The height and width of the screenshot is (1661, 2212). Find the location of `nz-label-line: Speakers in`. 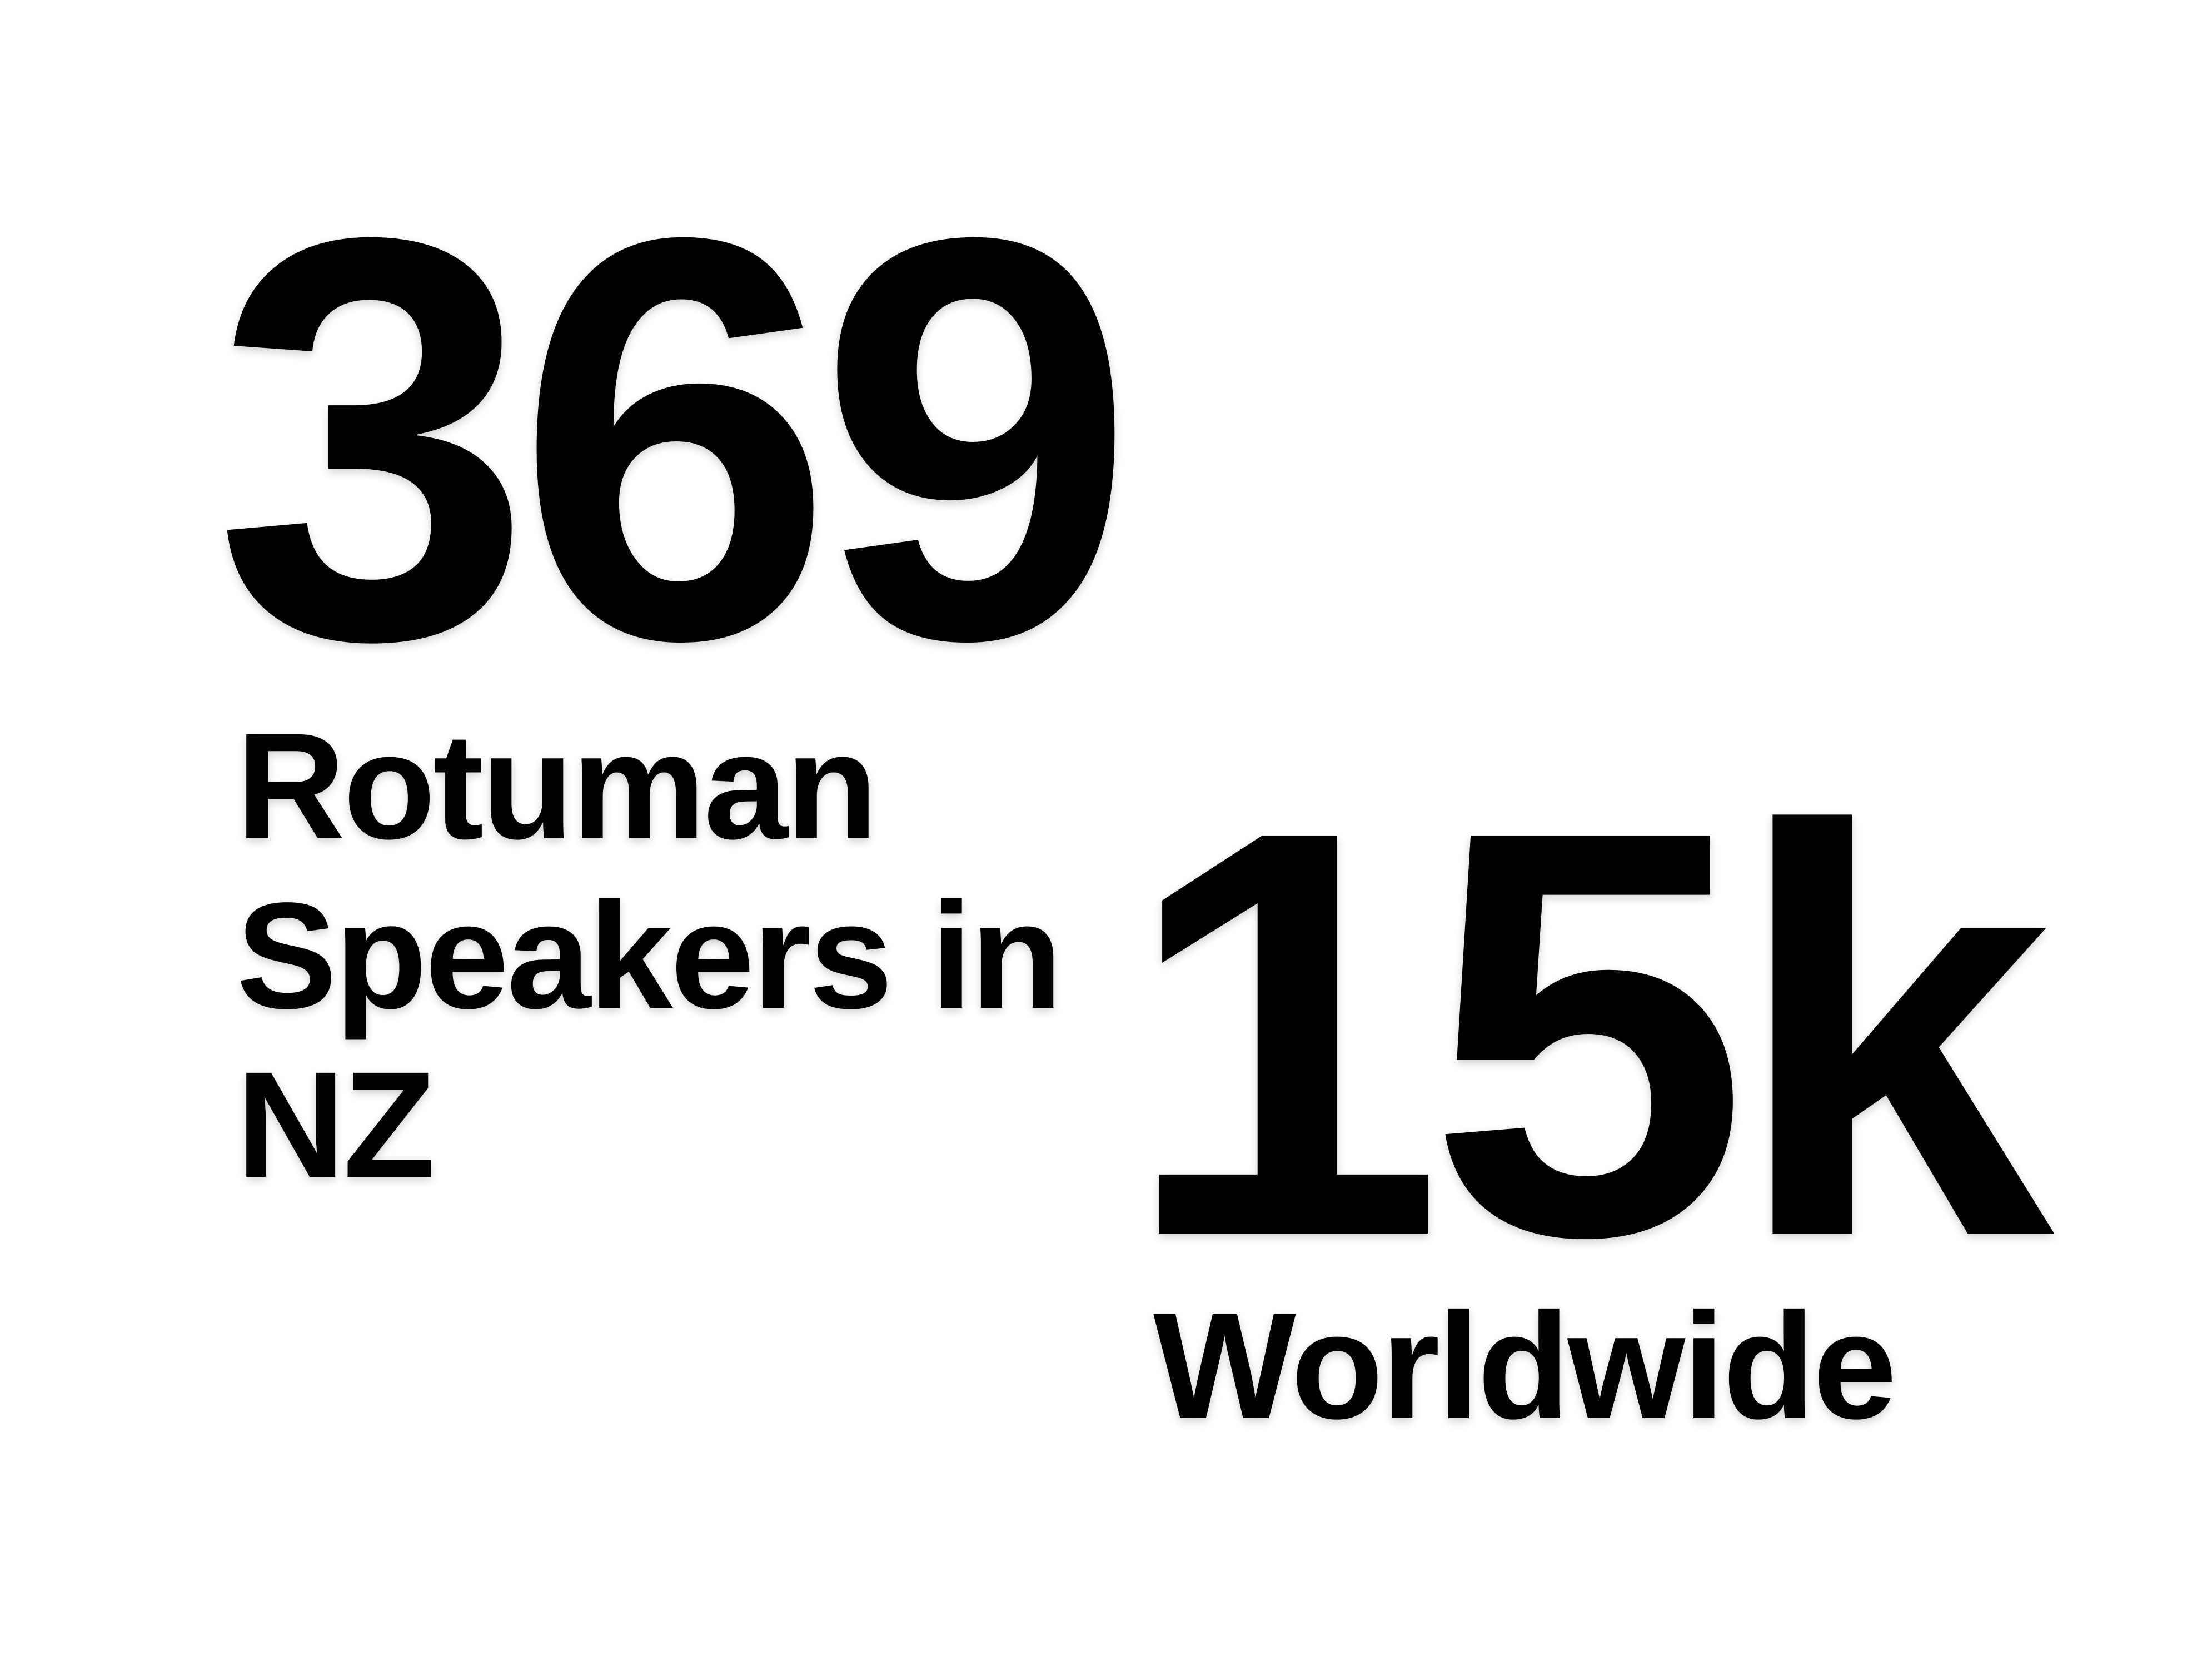

nz-label-line: Speakers in is located at coordinates (649, 955).